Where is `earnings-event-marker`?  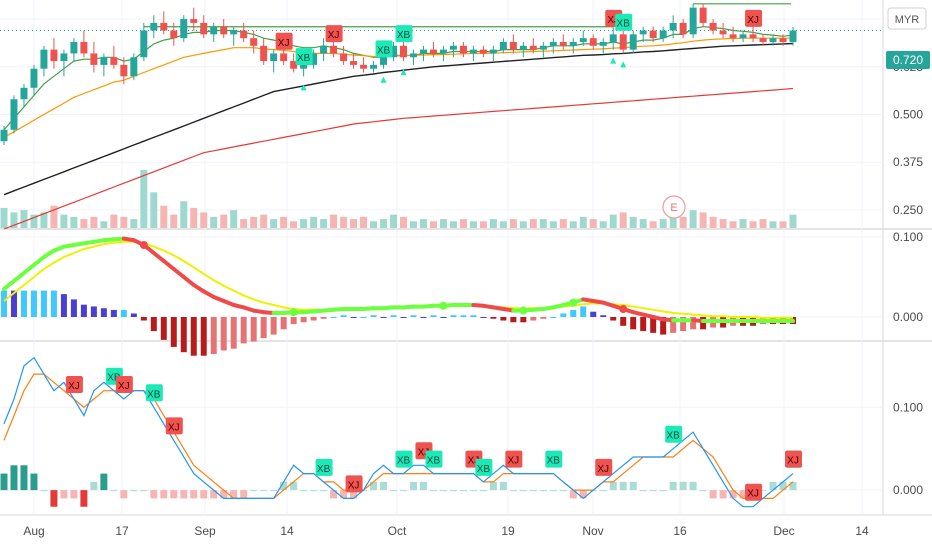 earnings-event-marker is located at coordinates (674, 207).